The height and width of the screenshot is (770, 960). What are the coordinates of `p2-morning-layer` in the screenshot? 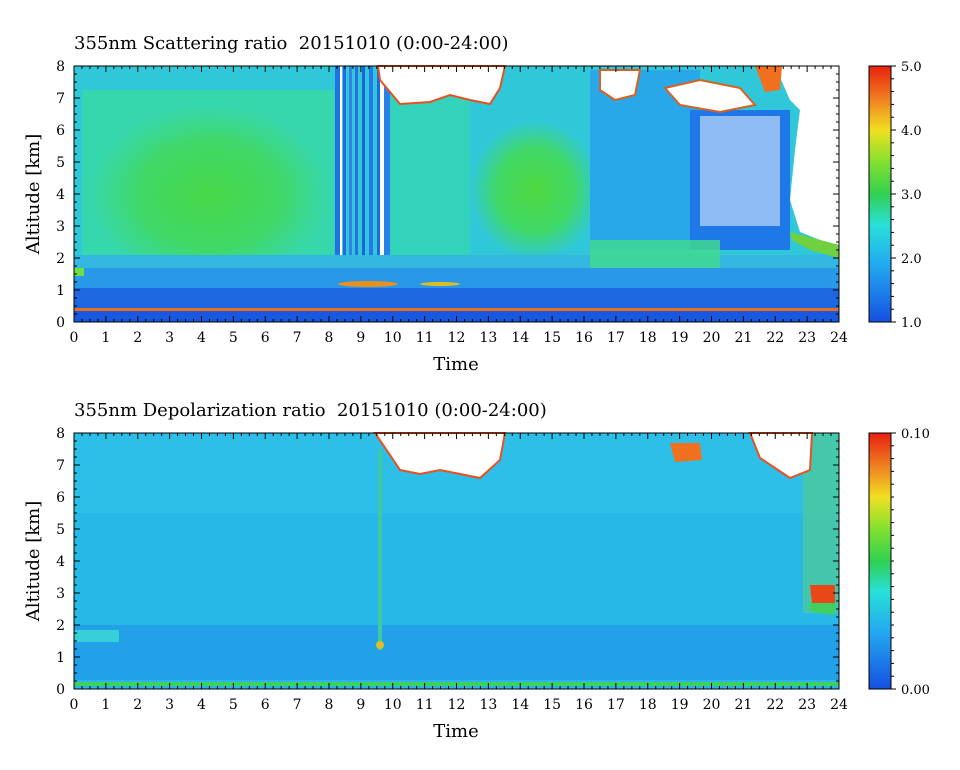 It's located at (96, 636).